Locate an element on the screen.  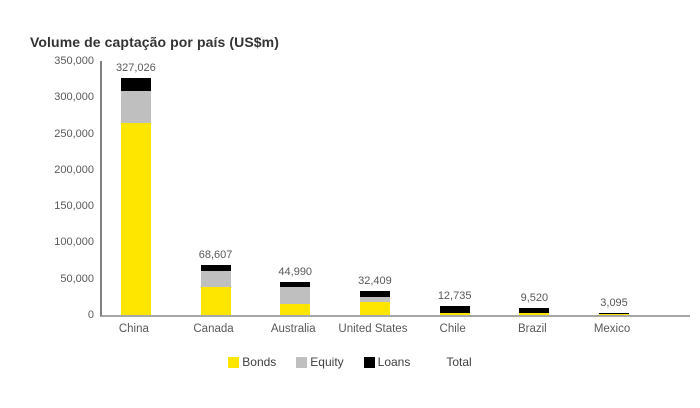
legend-label: Loans is located at coordinates (394, 362).